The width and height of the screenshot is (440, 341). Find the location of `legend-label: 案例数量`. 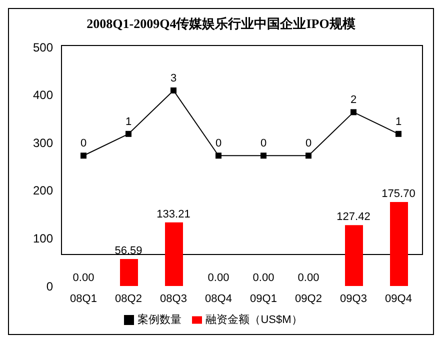

legend-label: 案例数量 is located at coordinates (160, 320).